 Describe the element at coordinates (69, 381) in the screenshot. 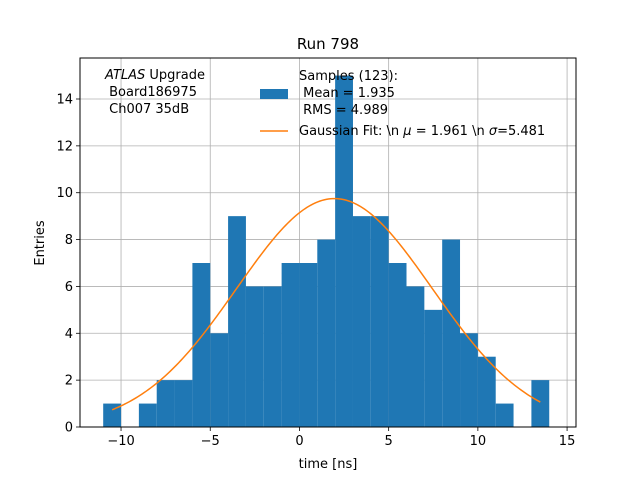

I see `y-tick-label: 2` at that location.